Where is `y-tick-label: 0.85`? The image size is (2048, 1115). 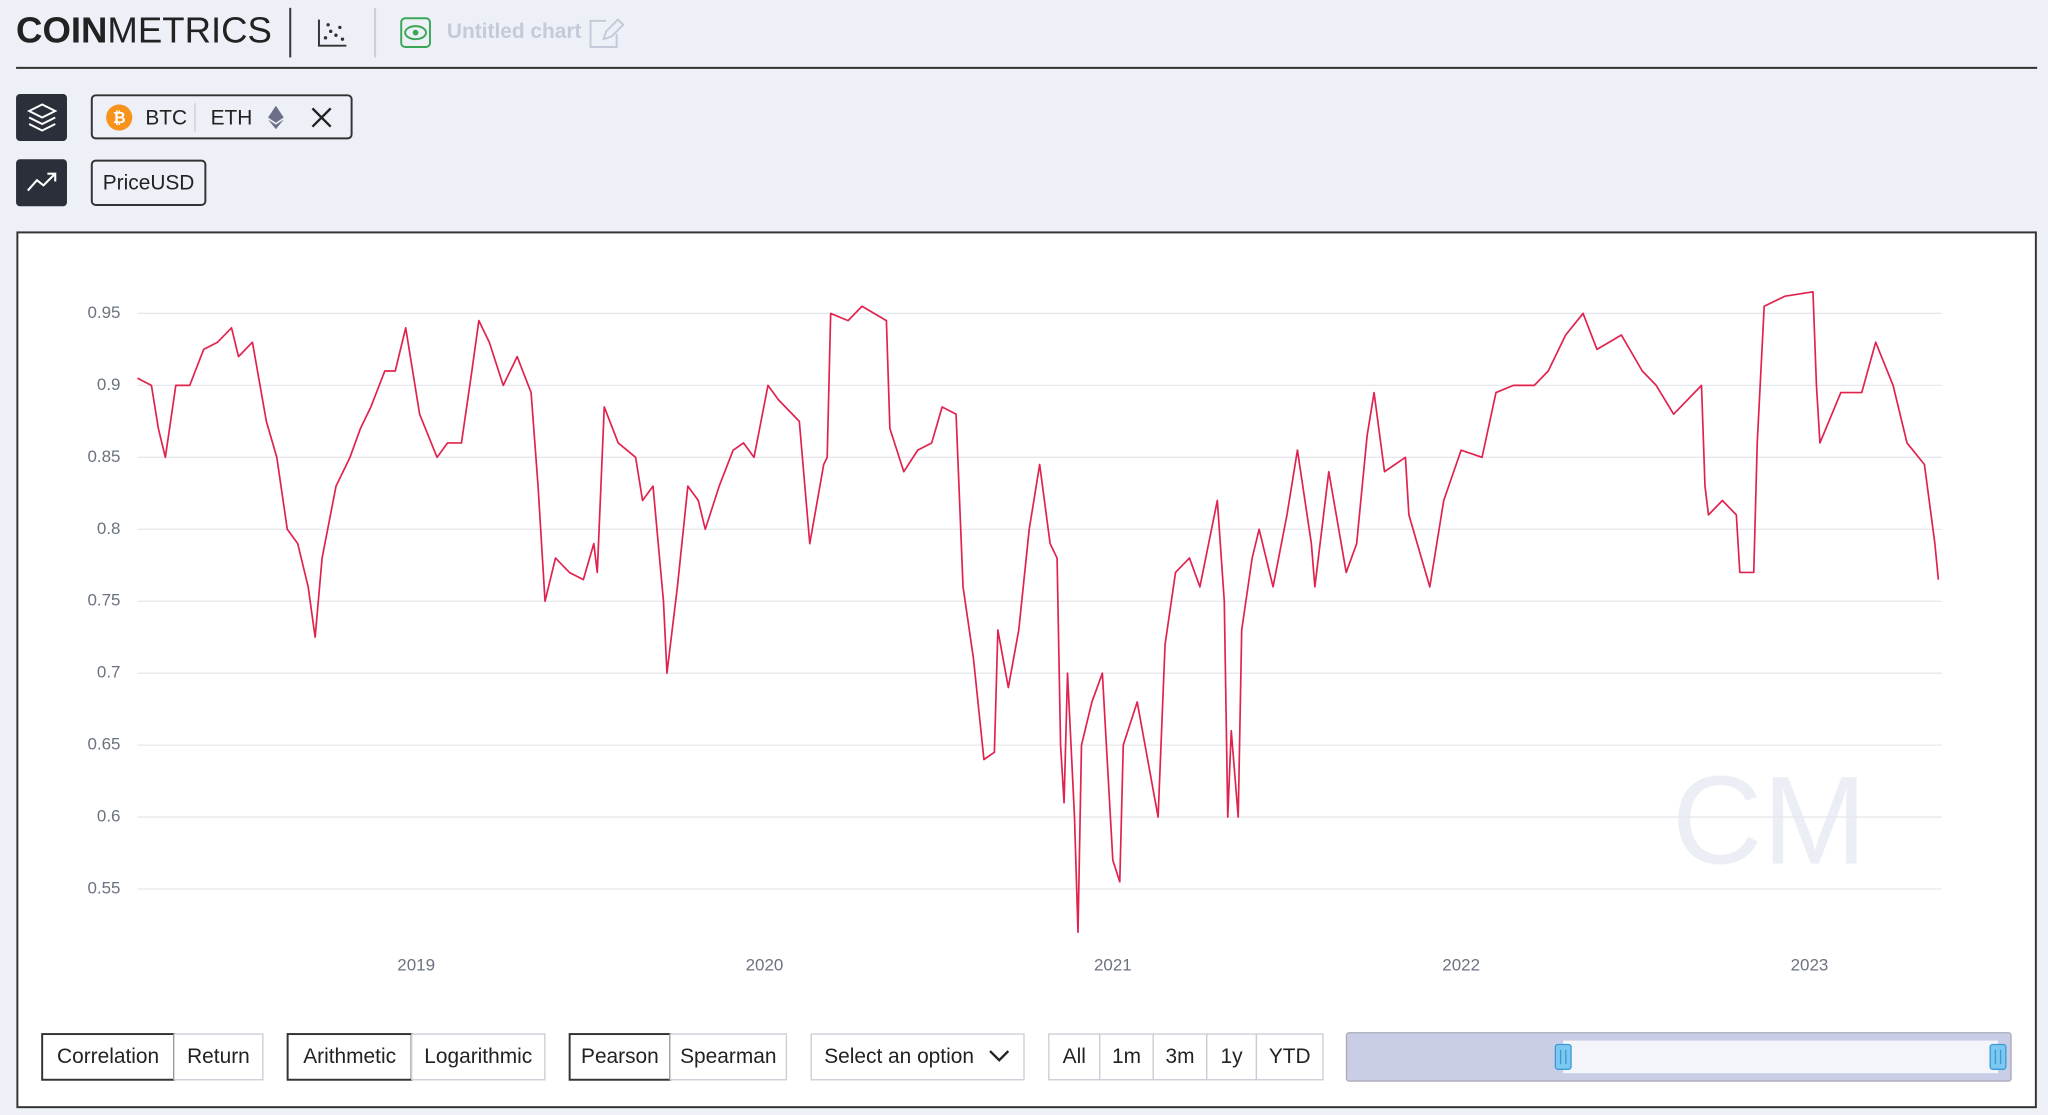
y-tick-label: 0.85 is located at coordinates (103, 456).